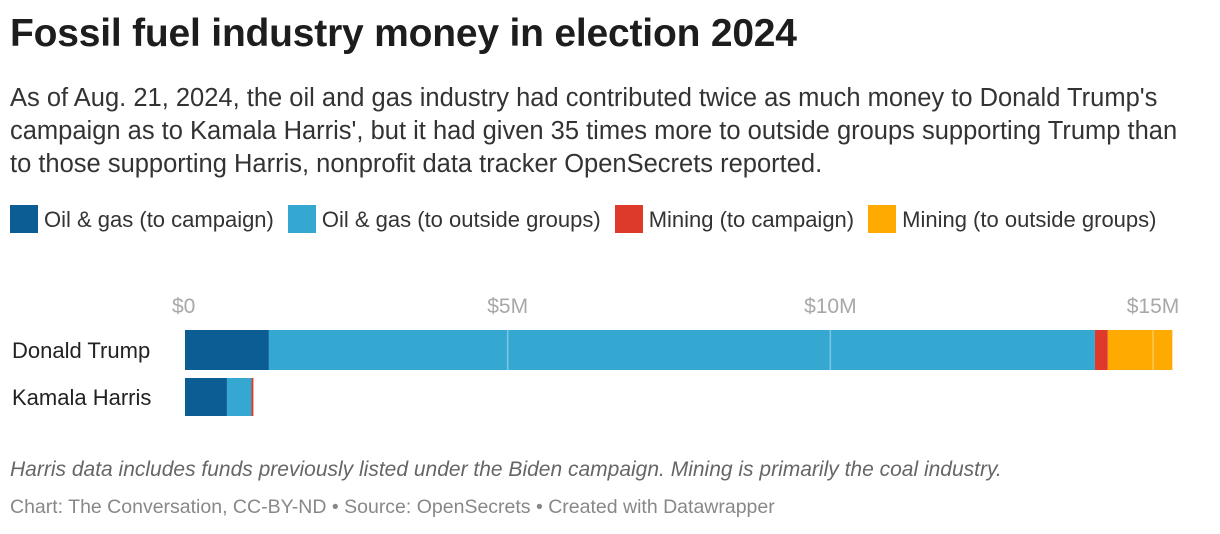  I want to click on legend-item: Oil & gas (to campaign), so click(142, 219).